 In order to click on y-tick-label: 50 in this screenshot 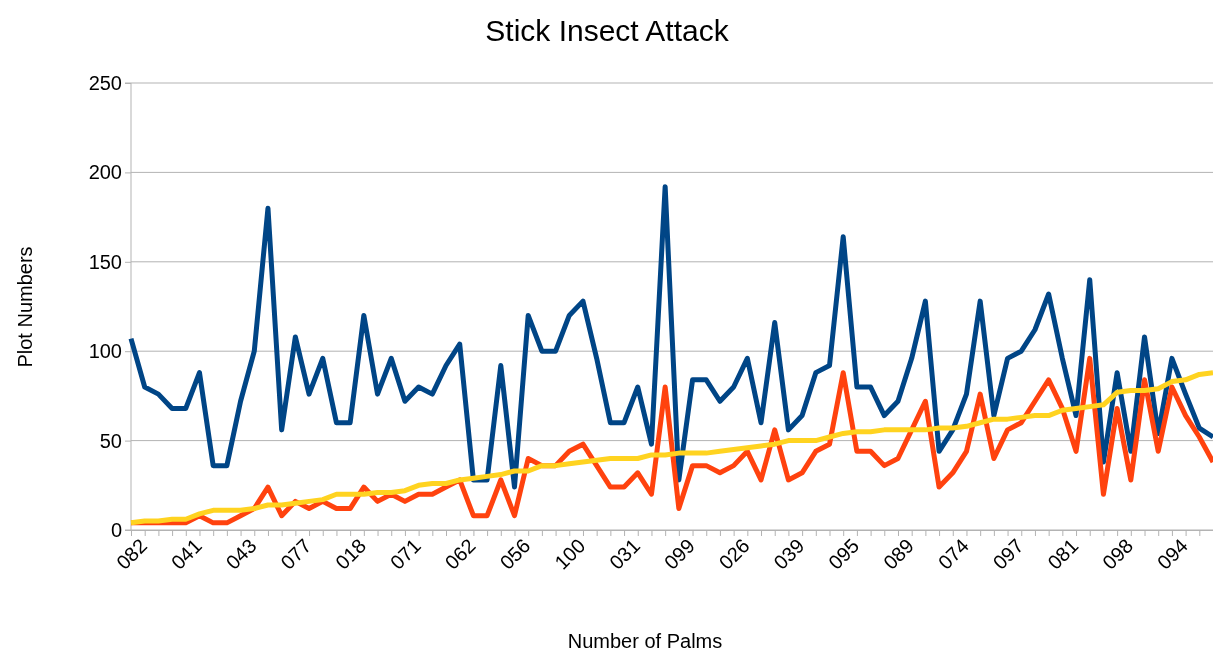, I will do `click(110, 440)`.